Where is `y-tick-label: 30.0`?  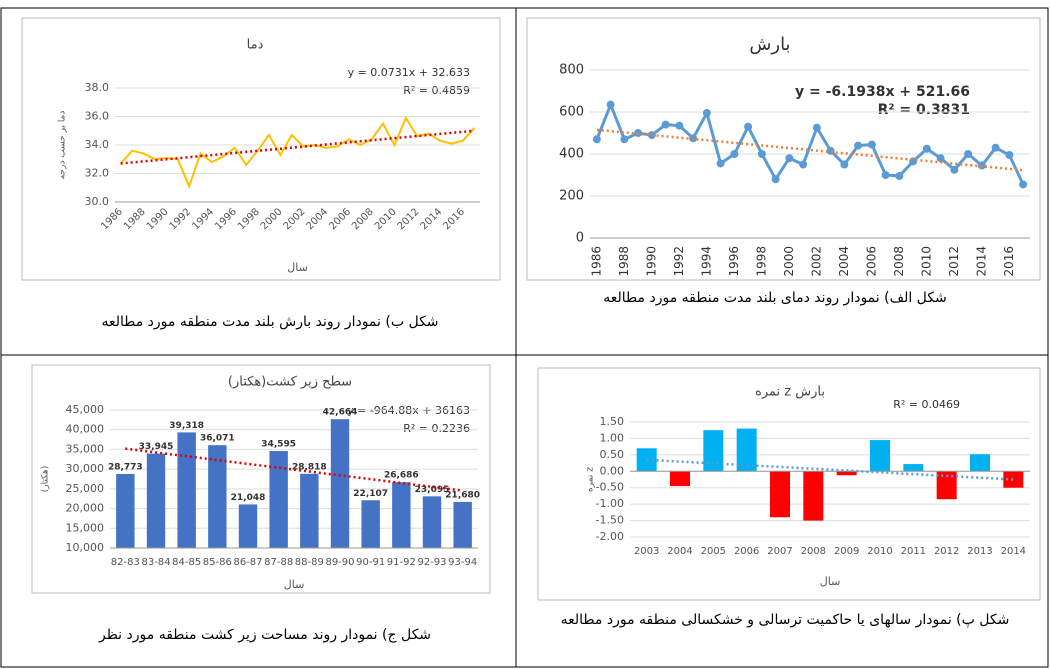 y-tick-label: 30.0 is located at coordinates (97, 201).